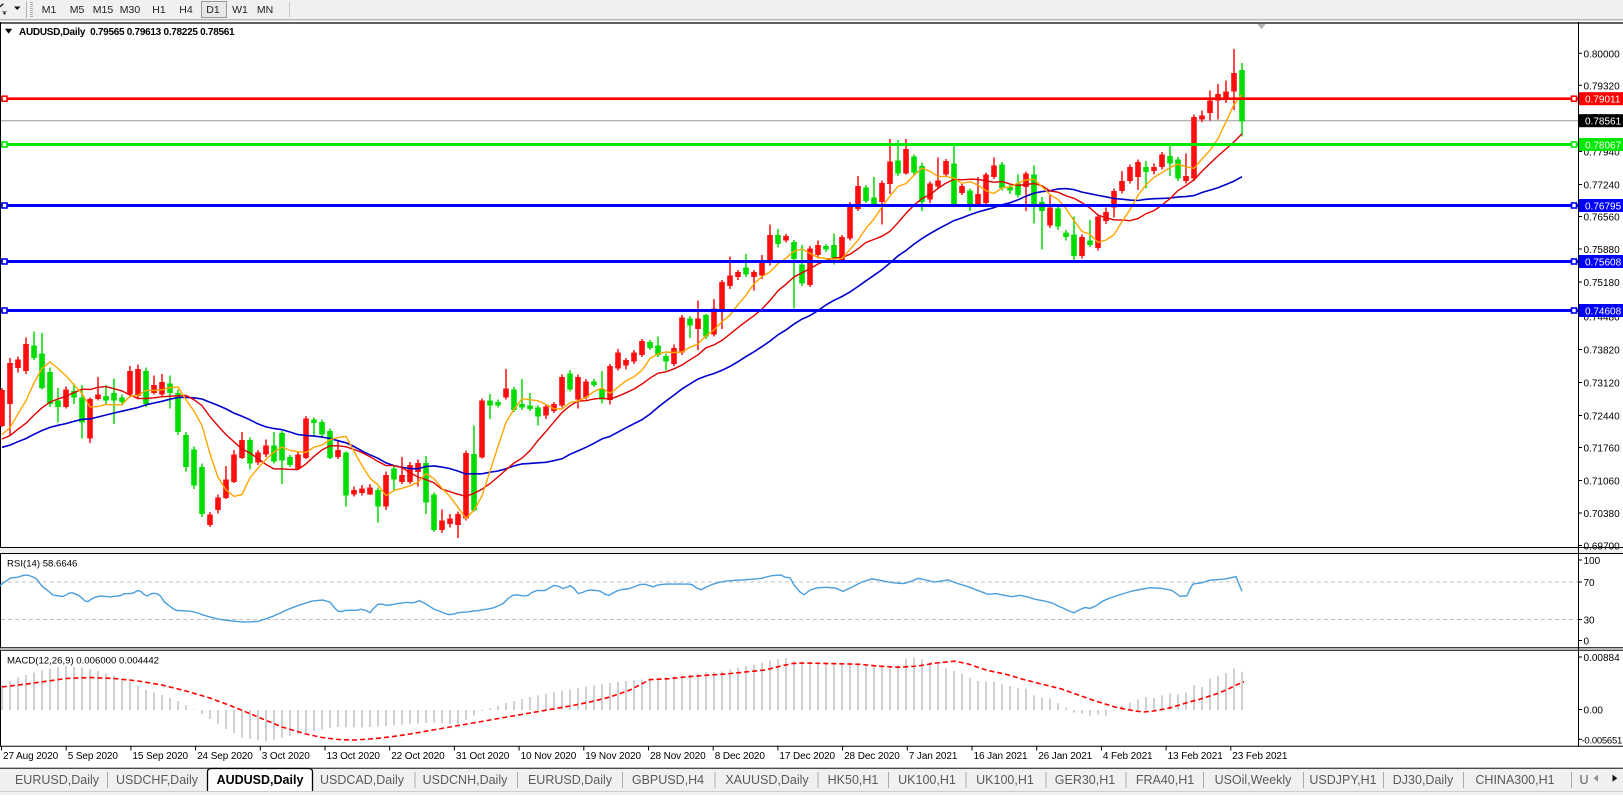 This screenshot has width=1623, height=800. Describe the element at coordinates (1602, 318) in the screenshot. I see `svg-text: 0.74480` at that location.